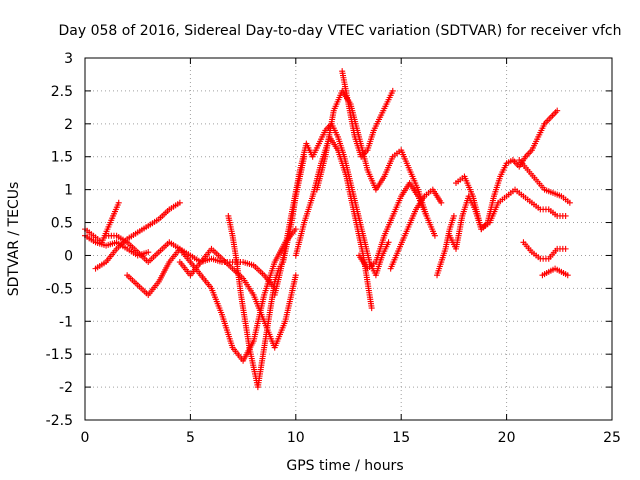 This screenshot has width=640, height=480. Describe the element at coordinates (62, 92) in the screenshot. I see `y-tick-label: 2.5` at that location.